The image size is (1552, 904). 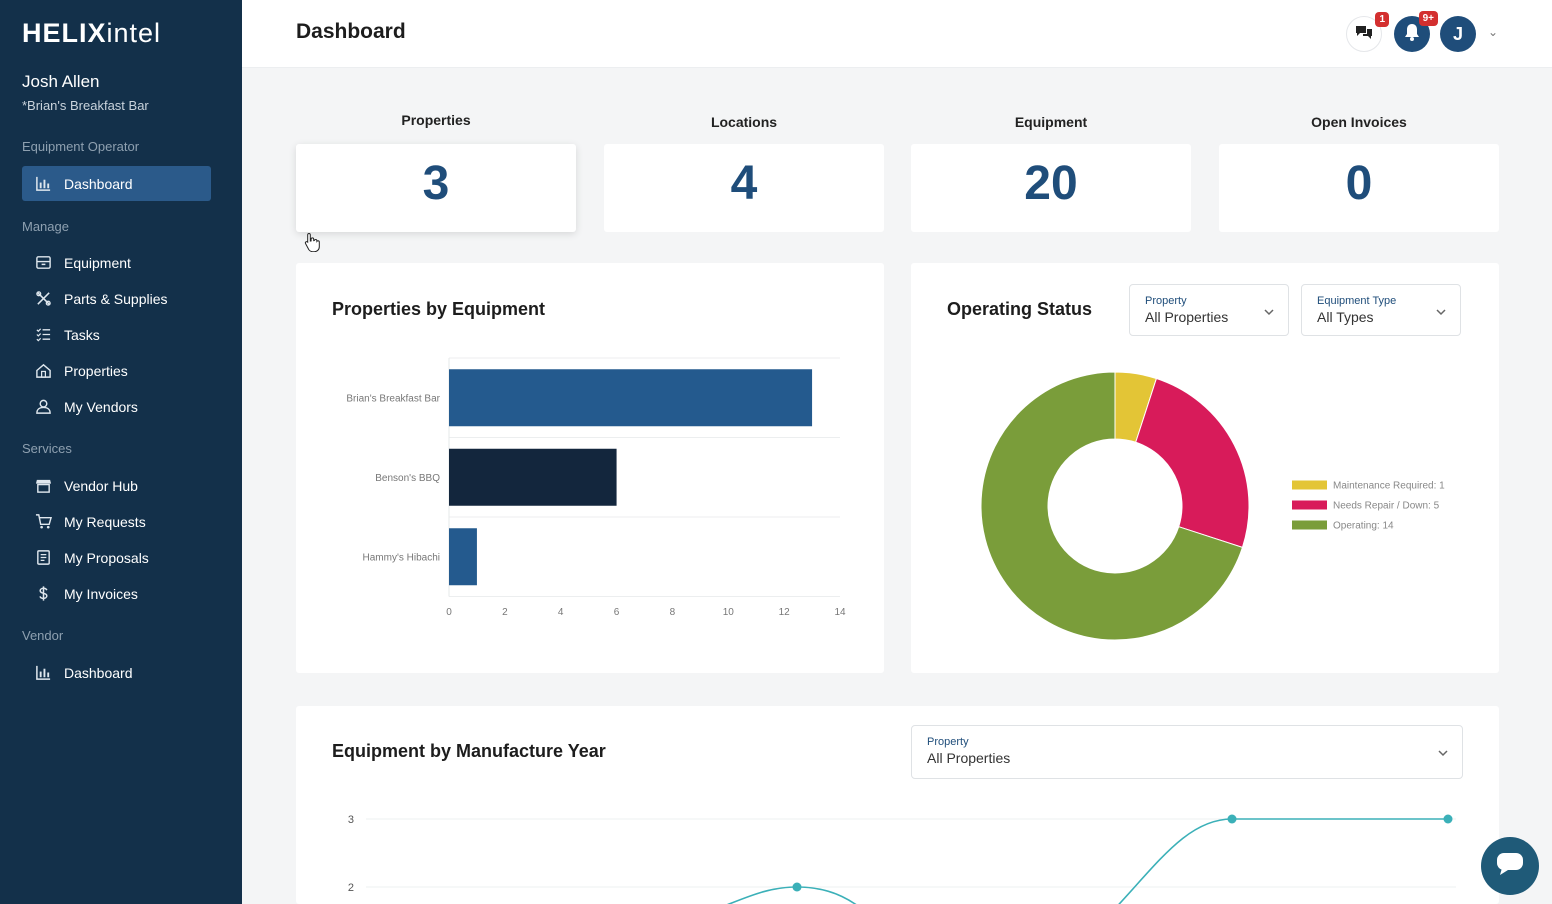 I want to click on x-tick-label: 6, so click(x=617, y=612).